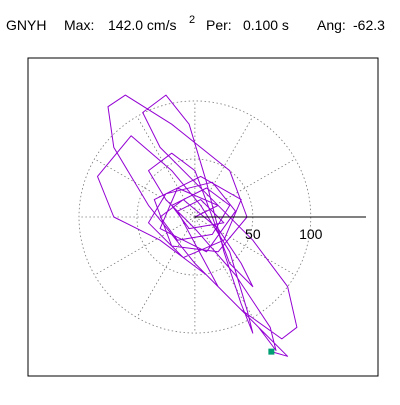 The width and height of the screenshot is (400, 405). Describe the element at coordinates (266, 25) in the screenshot. I see `period-value: 0.100 s` at that location.